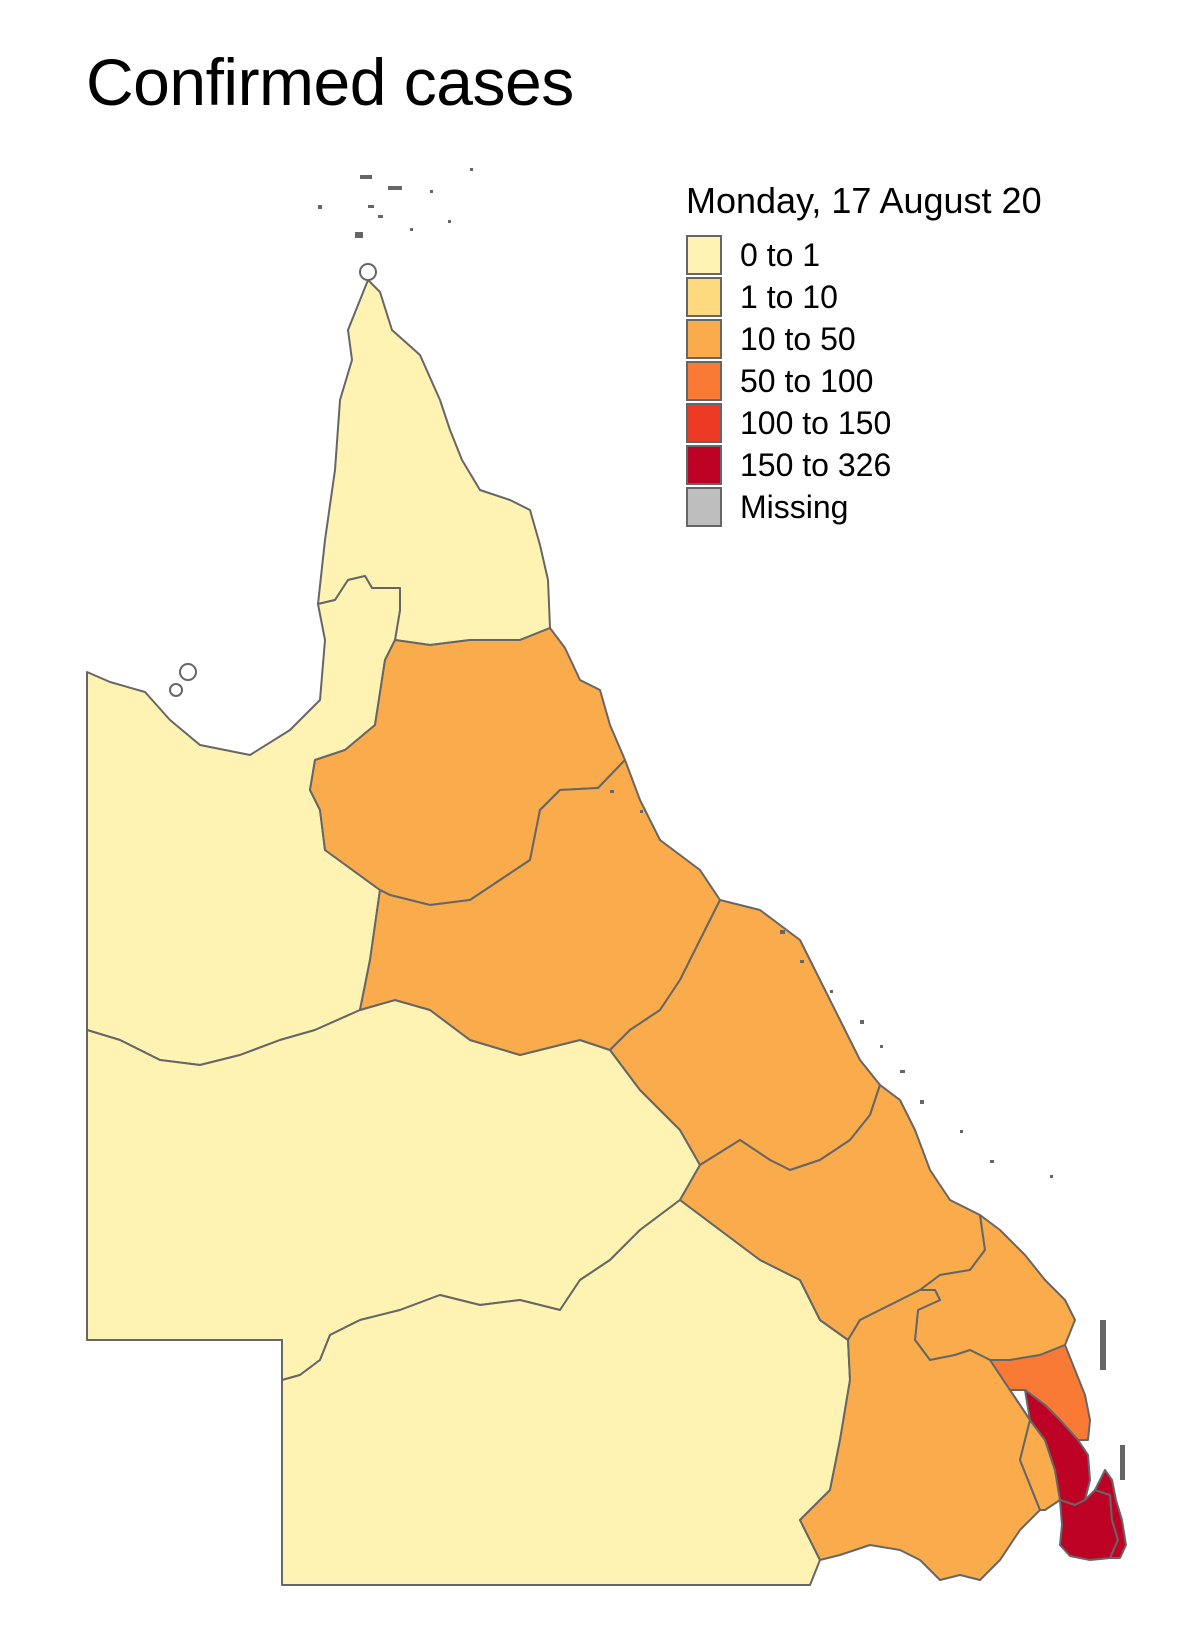  What do you see at coordinates (789, 296) in the screenshot?
I see `legend-label: 1 to 10` at bounding box center [789, 296].